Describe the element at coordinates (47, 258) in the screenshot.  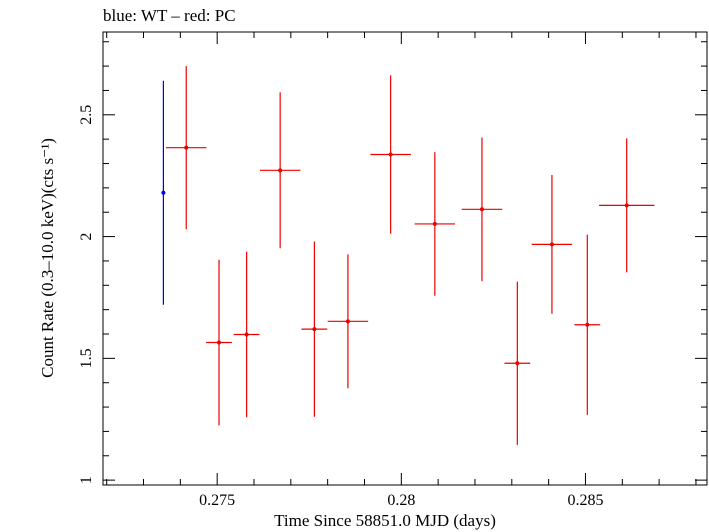
I see `y-axis-label: Count Rate (0.3–10.0 keV)(cts s⁻¹)` at that location.